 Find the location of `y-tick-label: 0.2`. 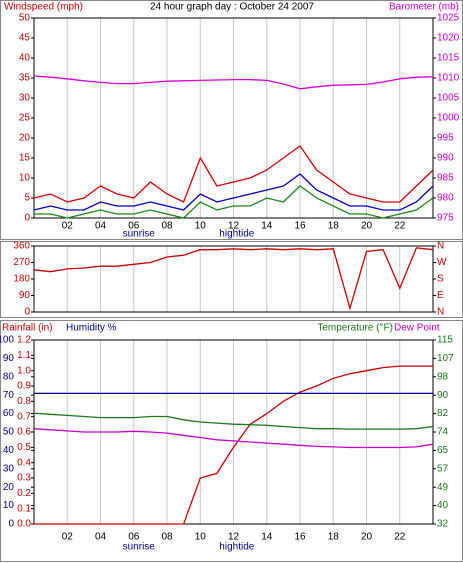

y-tick-label: 0.2 is located at coordinates (24, 493).